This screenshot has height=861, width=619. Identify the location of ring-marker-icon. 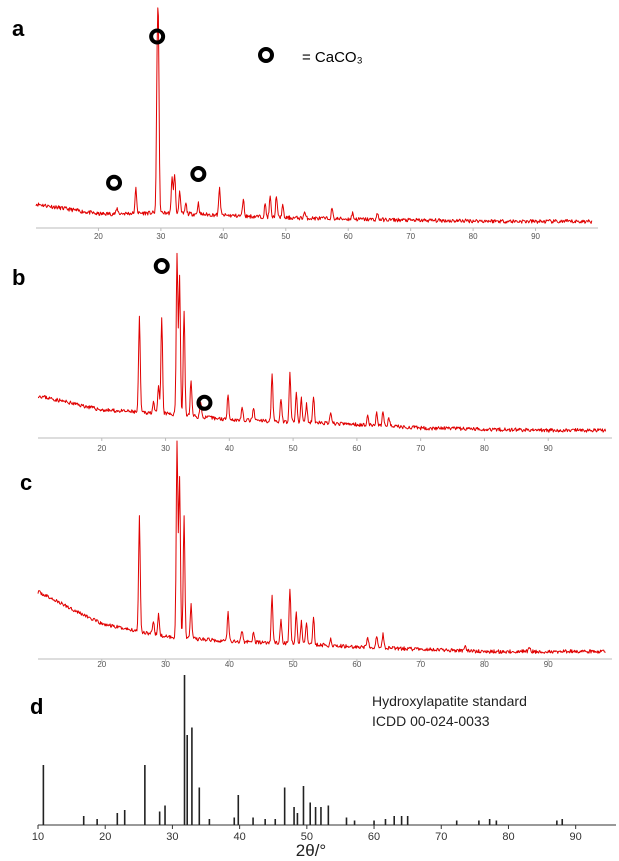
(266, 55).